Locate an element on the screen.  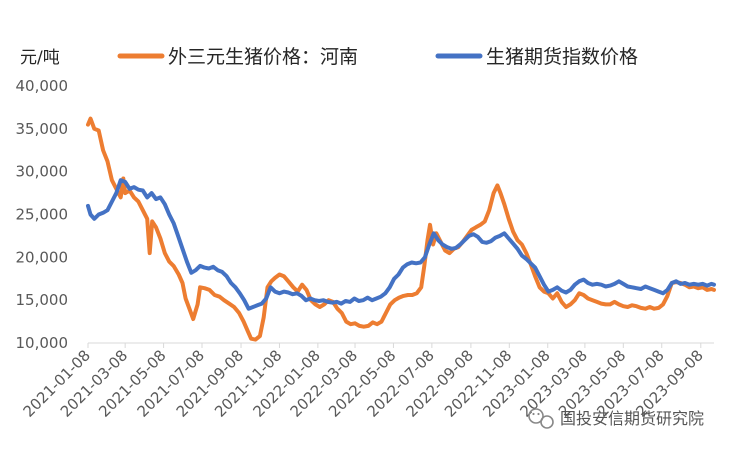
watermark: 国投安信期货研究院 is located at coordinates (616, 418).